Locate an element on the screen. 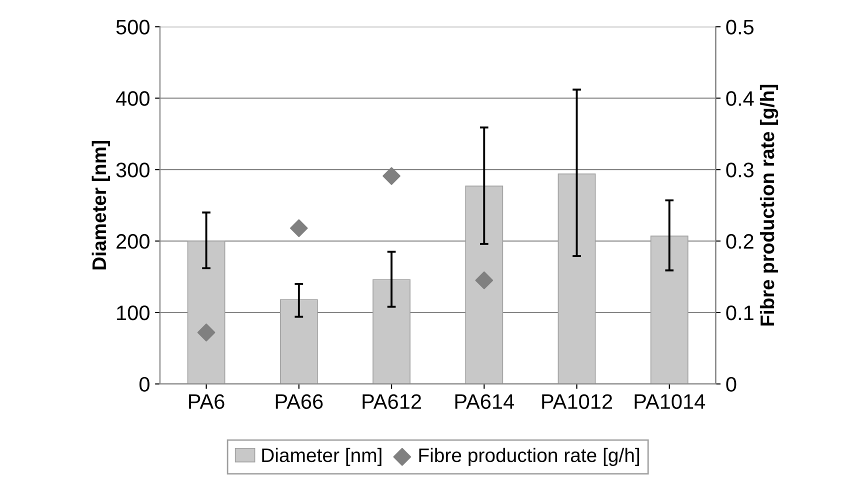  legend-label: Fibre production rate [g/h] is located at coordinates (529, 457).